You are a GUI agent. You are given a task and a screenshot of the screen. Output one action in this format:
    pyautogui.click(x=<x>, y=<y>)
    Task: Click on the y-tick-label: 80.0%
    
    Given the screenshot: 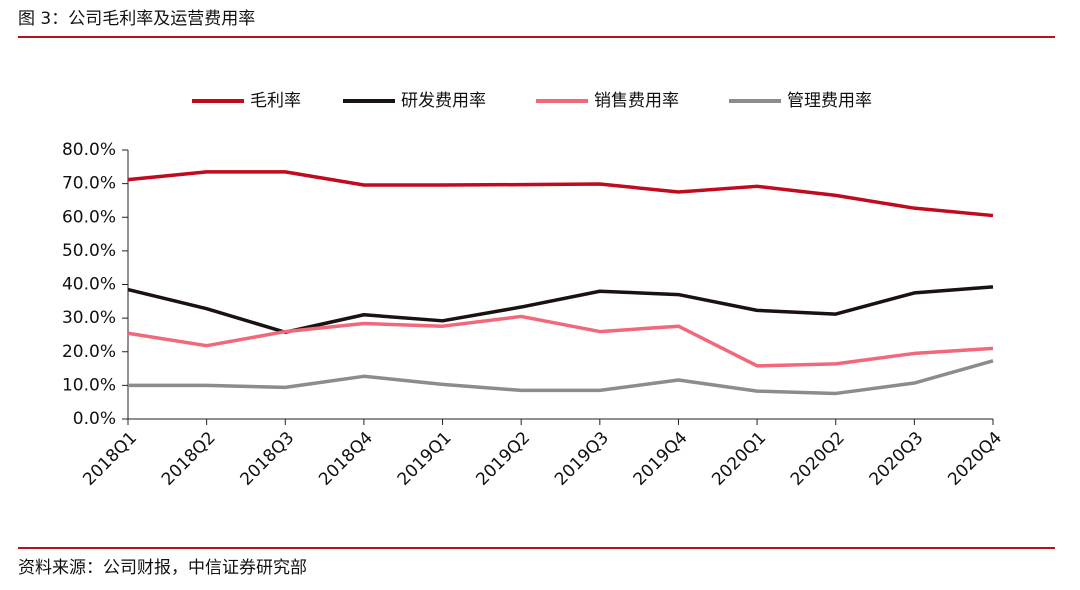 What is the action you would take?
    pyautogui.click(x=89, y=150)
    